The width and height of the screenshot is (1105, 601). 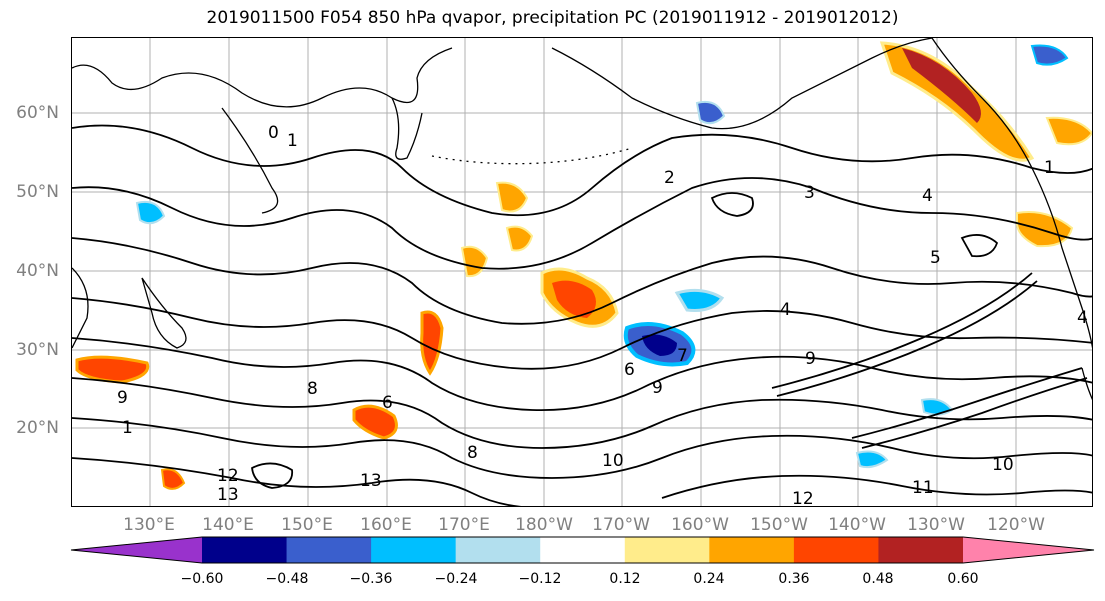 What do you see at coordinates (80, 308) in the screenshot?
I see `coastline-korea-china` at bounding box center [80, 308].